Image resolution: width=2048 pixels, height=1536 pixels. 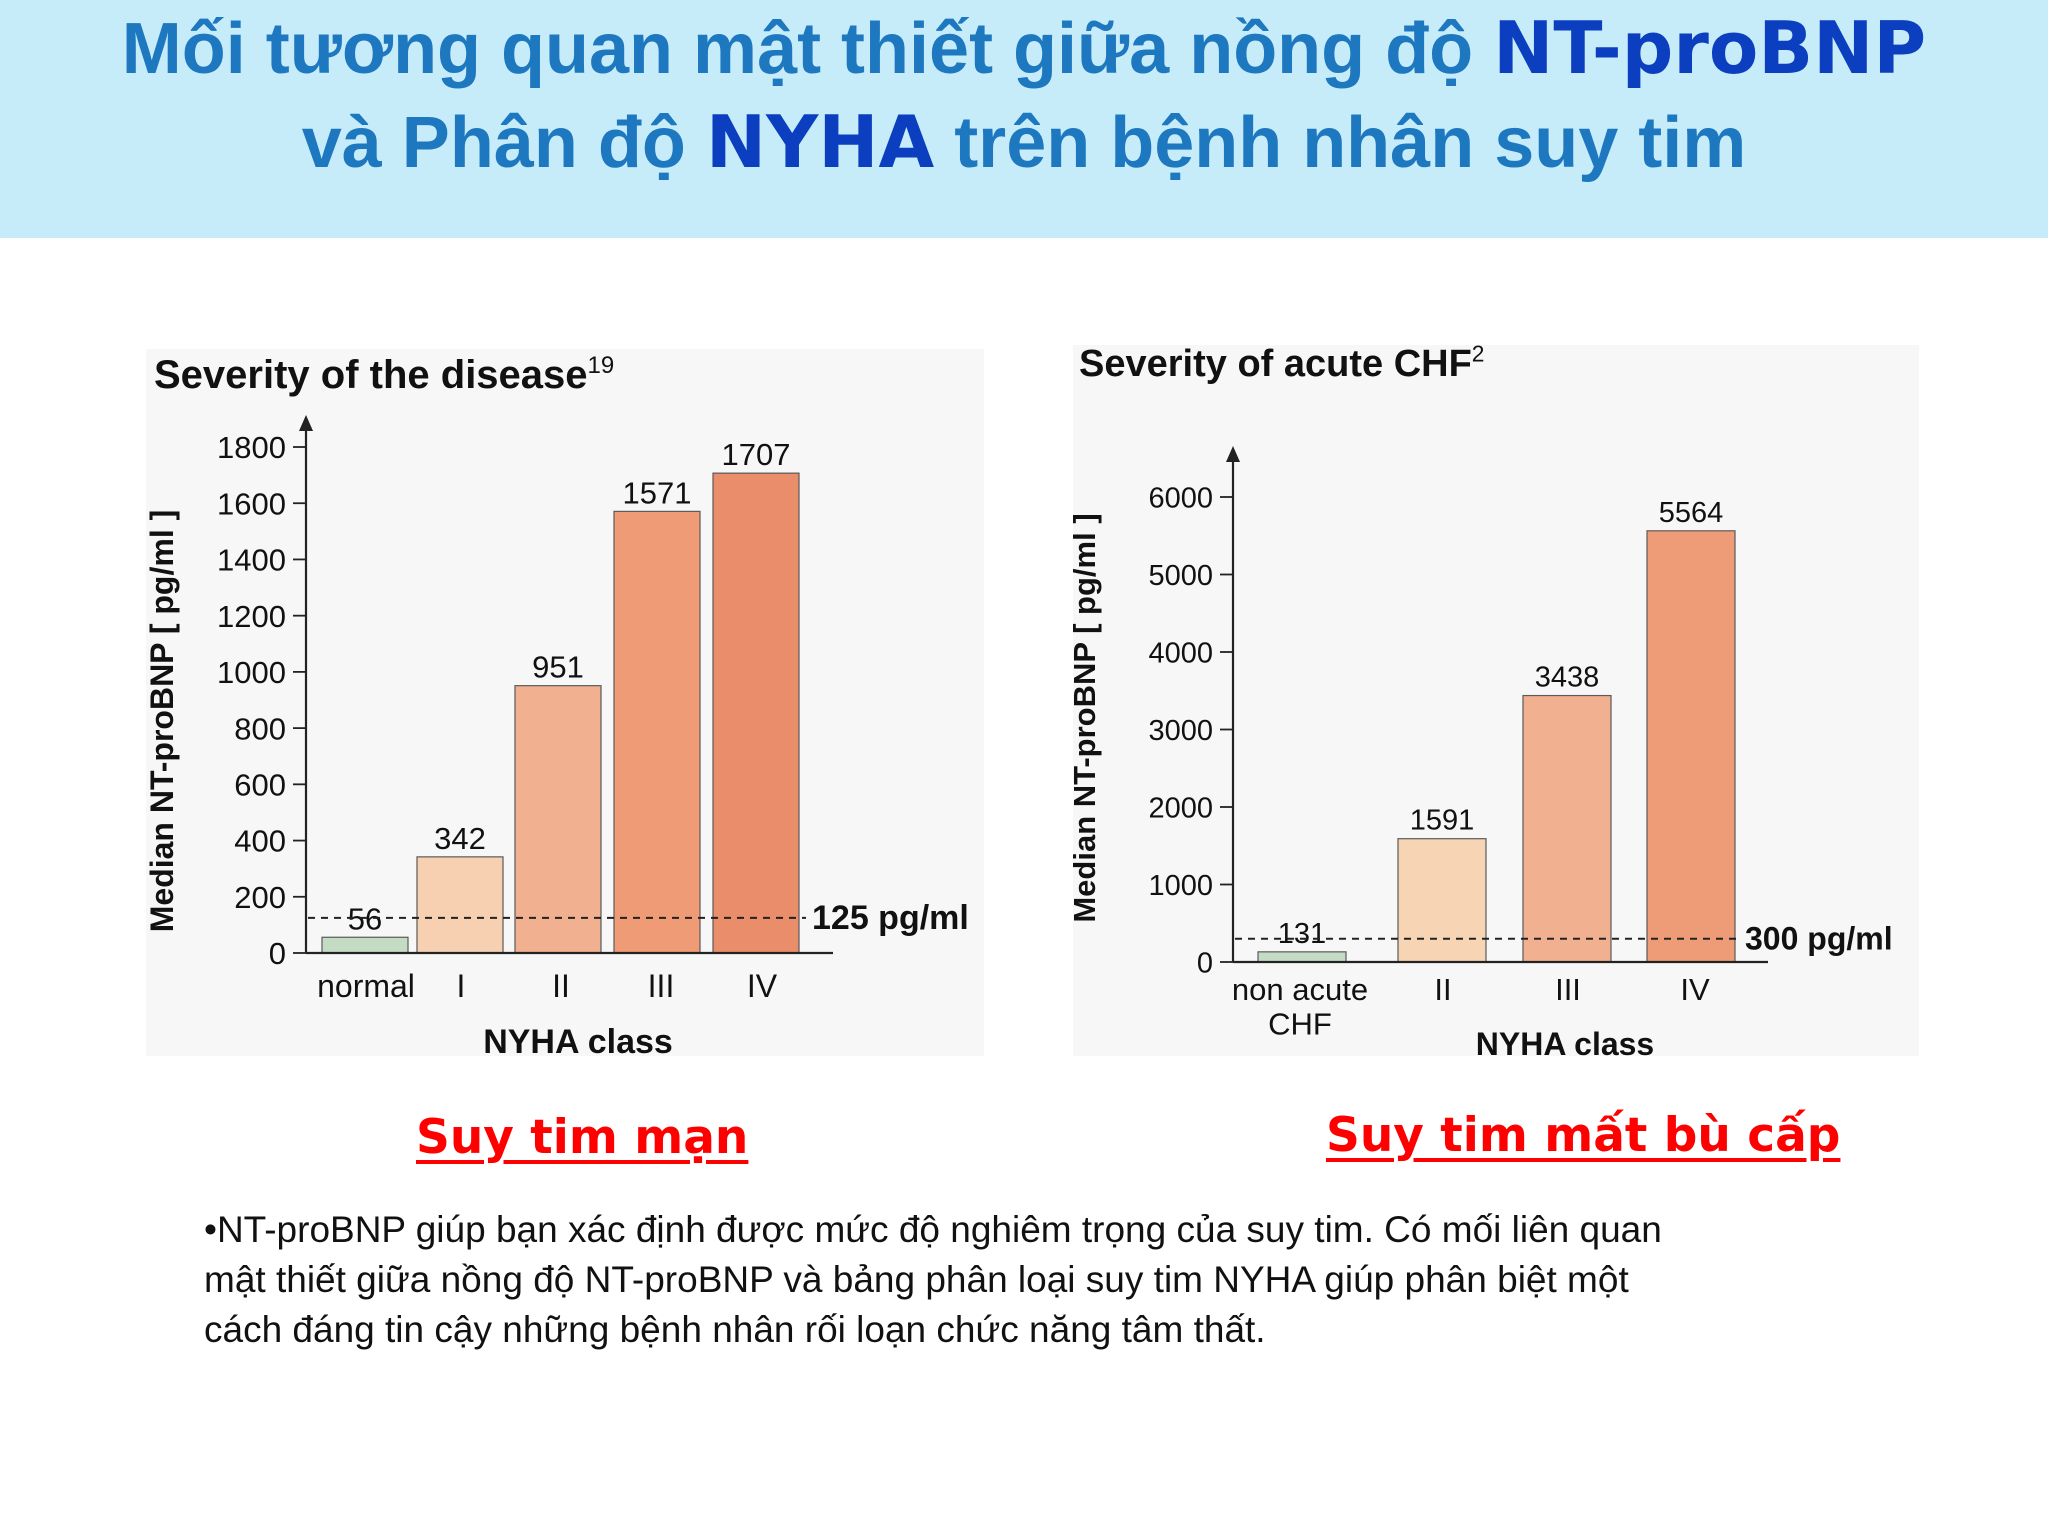 I want to click on y-tick-label: 1600, so click(x=251, y=503).